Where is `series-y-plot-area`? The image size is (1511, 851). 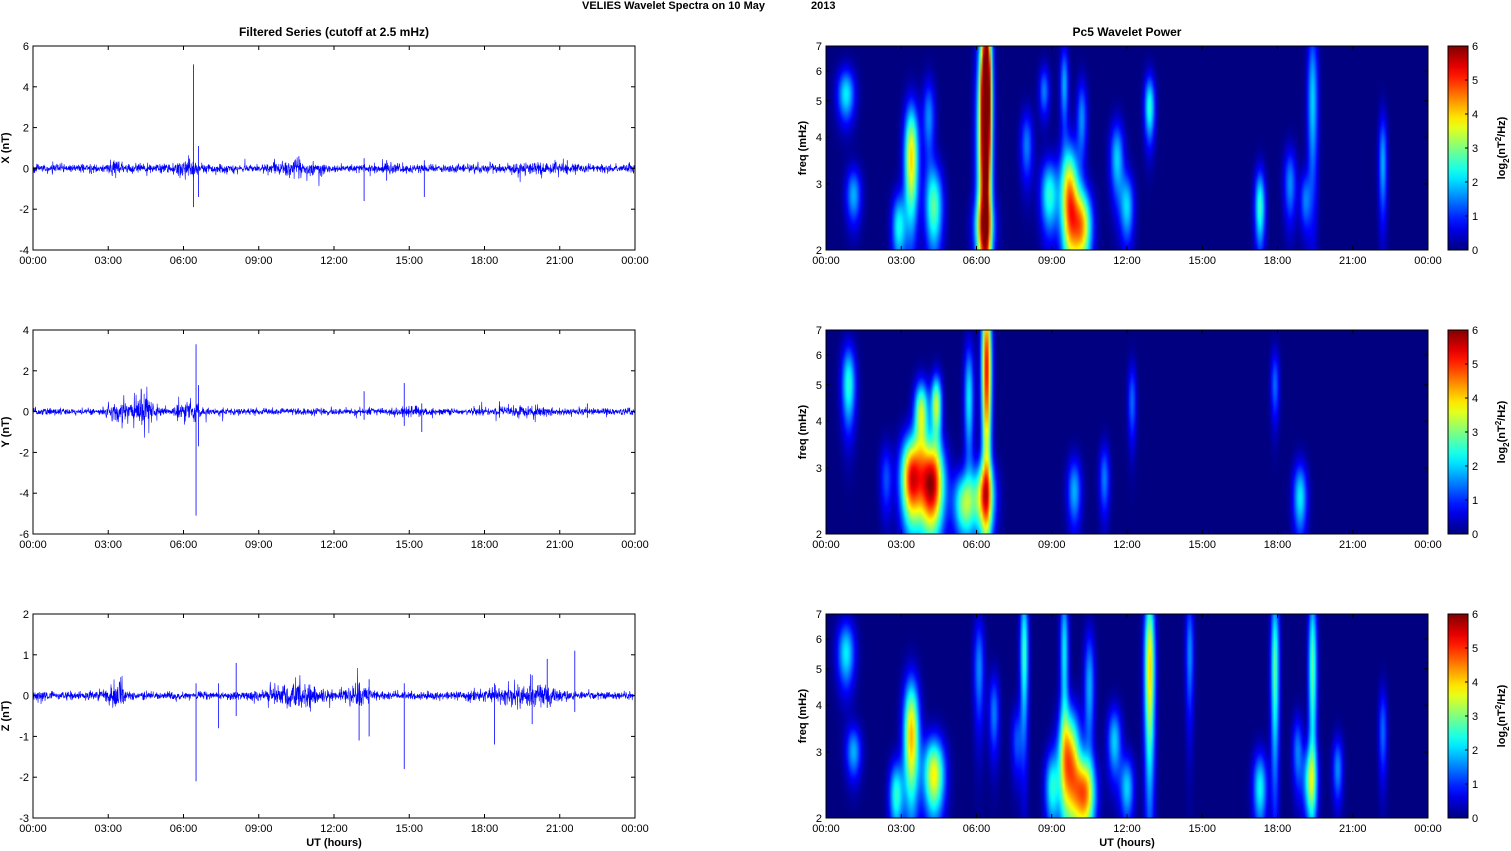 series-y-plot-area is located at coordinates (334, 432).